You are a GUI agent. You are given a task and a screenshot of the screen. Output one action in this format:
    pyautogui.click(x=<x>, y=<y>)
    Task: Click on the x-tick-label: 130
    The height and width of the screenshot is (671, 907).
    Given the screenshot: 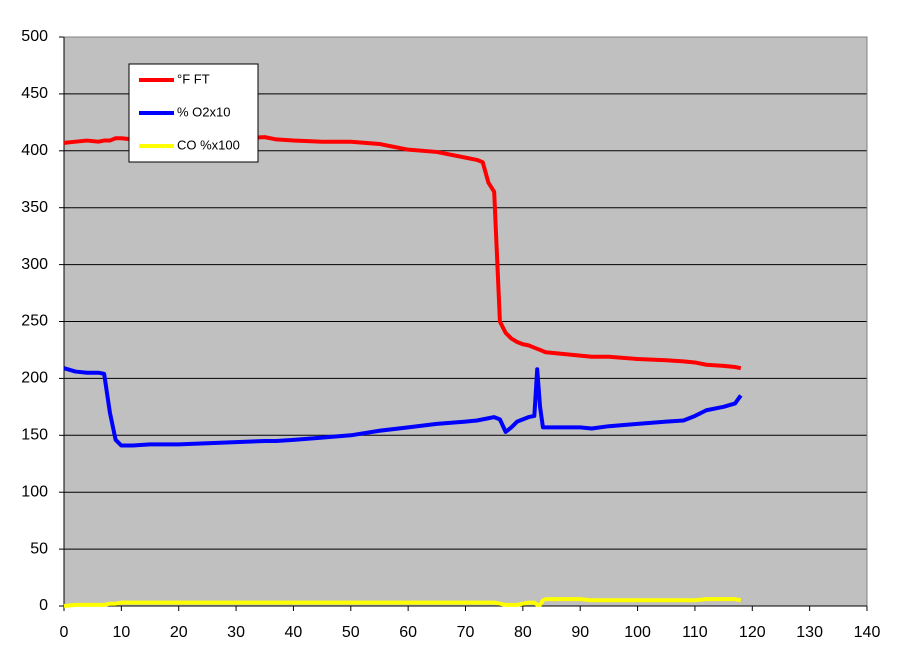 What is the action you would take?
    pyautogui.click(x=809, y=632)
    